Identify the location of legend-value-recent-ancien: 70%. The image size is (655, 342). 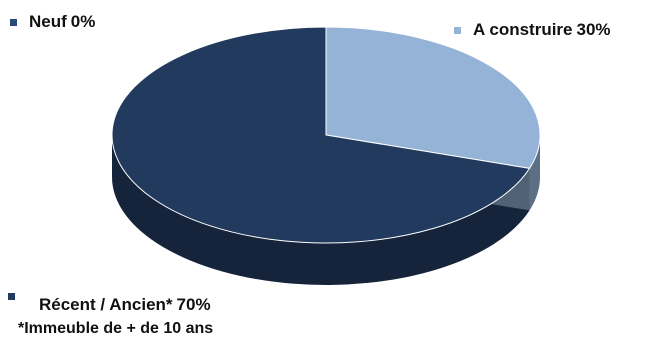
(193, 304).